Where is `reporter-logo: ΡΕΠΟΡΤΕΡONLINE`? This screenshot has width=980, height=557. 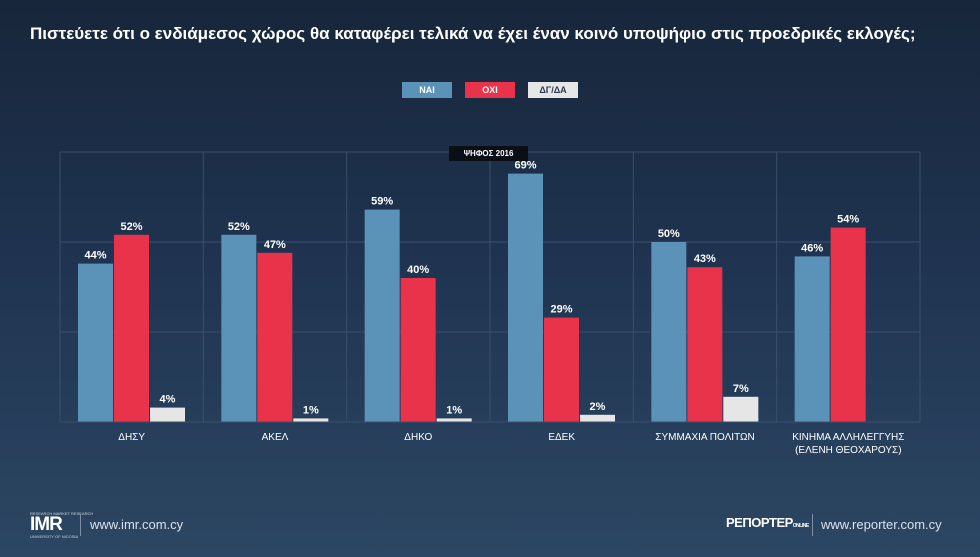
reporter-logo: ΡΕΠΟΡΤΕΡONLINE is located at coordinates (767, 522).